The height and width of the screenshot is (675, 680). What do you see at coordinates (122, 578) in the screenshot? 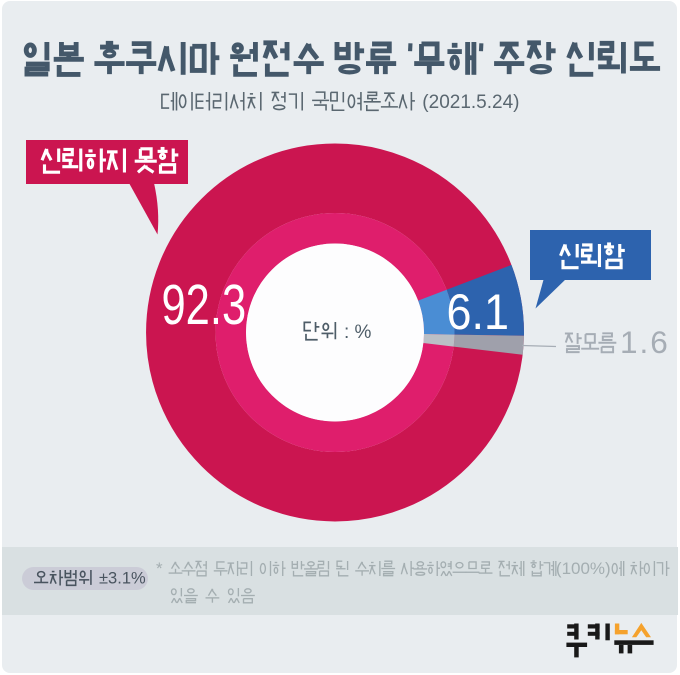
I see `svg-text: ±3.1%` at bounding box center [122, 578].